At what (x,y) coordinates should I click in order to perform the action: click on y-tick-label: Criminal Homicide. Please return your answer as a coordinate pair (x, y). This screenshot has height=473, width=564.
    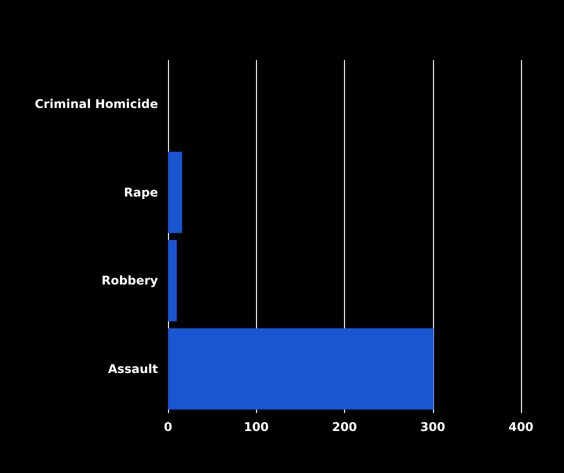
    Looking at the image, I should click on (96, 104).